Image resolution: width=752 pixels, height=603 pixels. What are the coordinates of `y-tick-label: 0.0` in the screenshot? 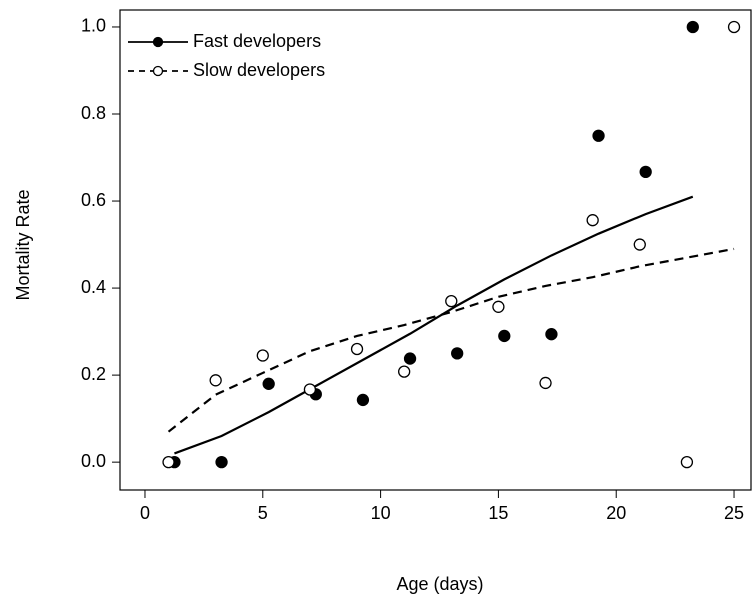 It's located at (93, 461).